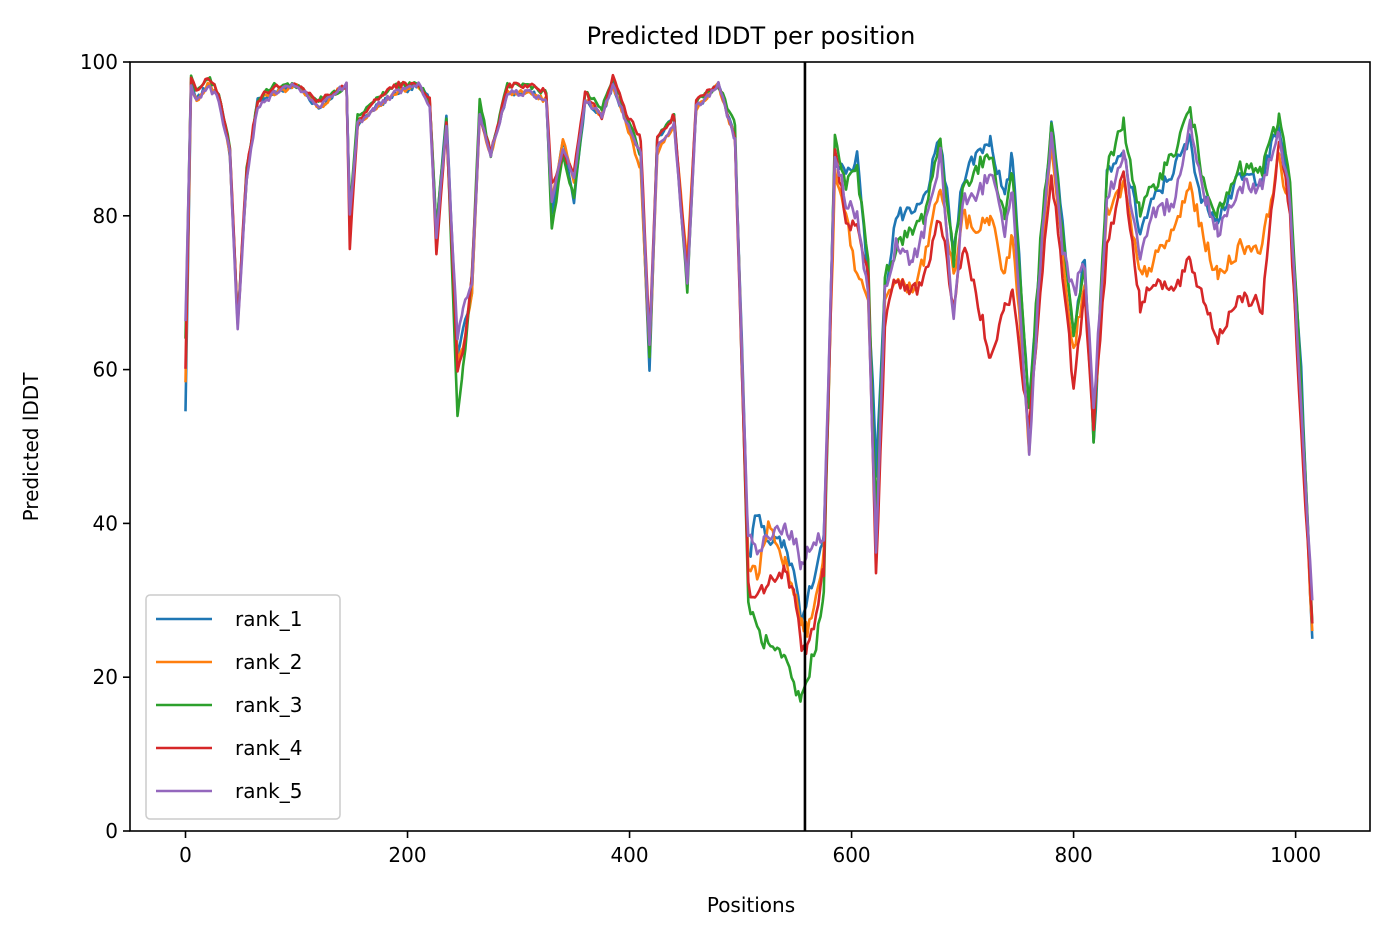 The width and height of the screenshot is (1391, 939). What do you see at coordinates (268, 619) in the screenshot?
I see `legend-label-rank-1: rank_1` at bounding box center [268, 619].